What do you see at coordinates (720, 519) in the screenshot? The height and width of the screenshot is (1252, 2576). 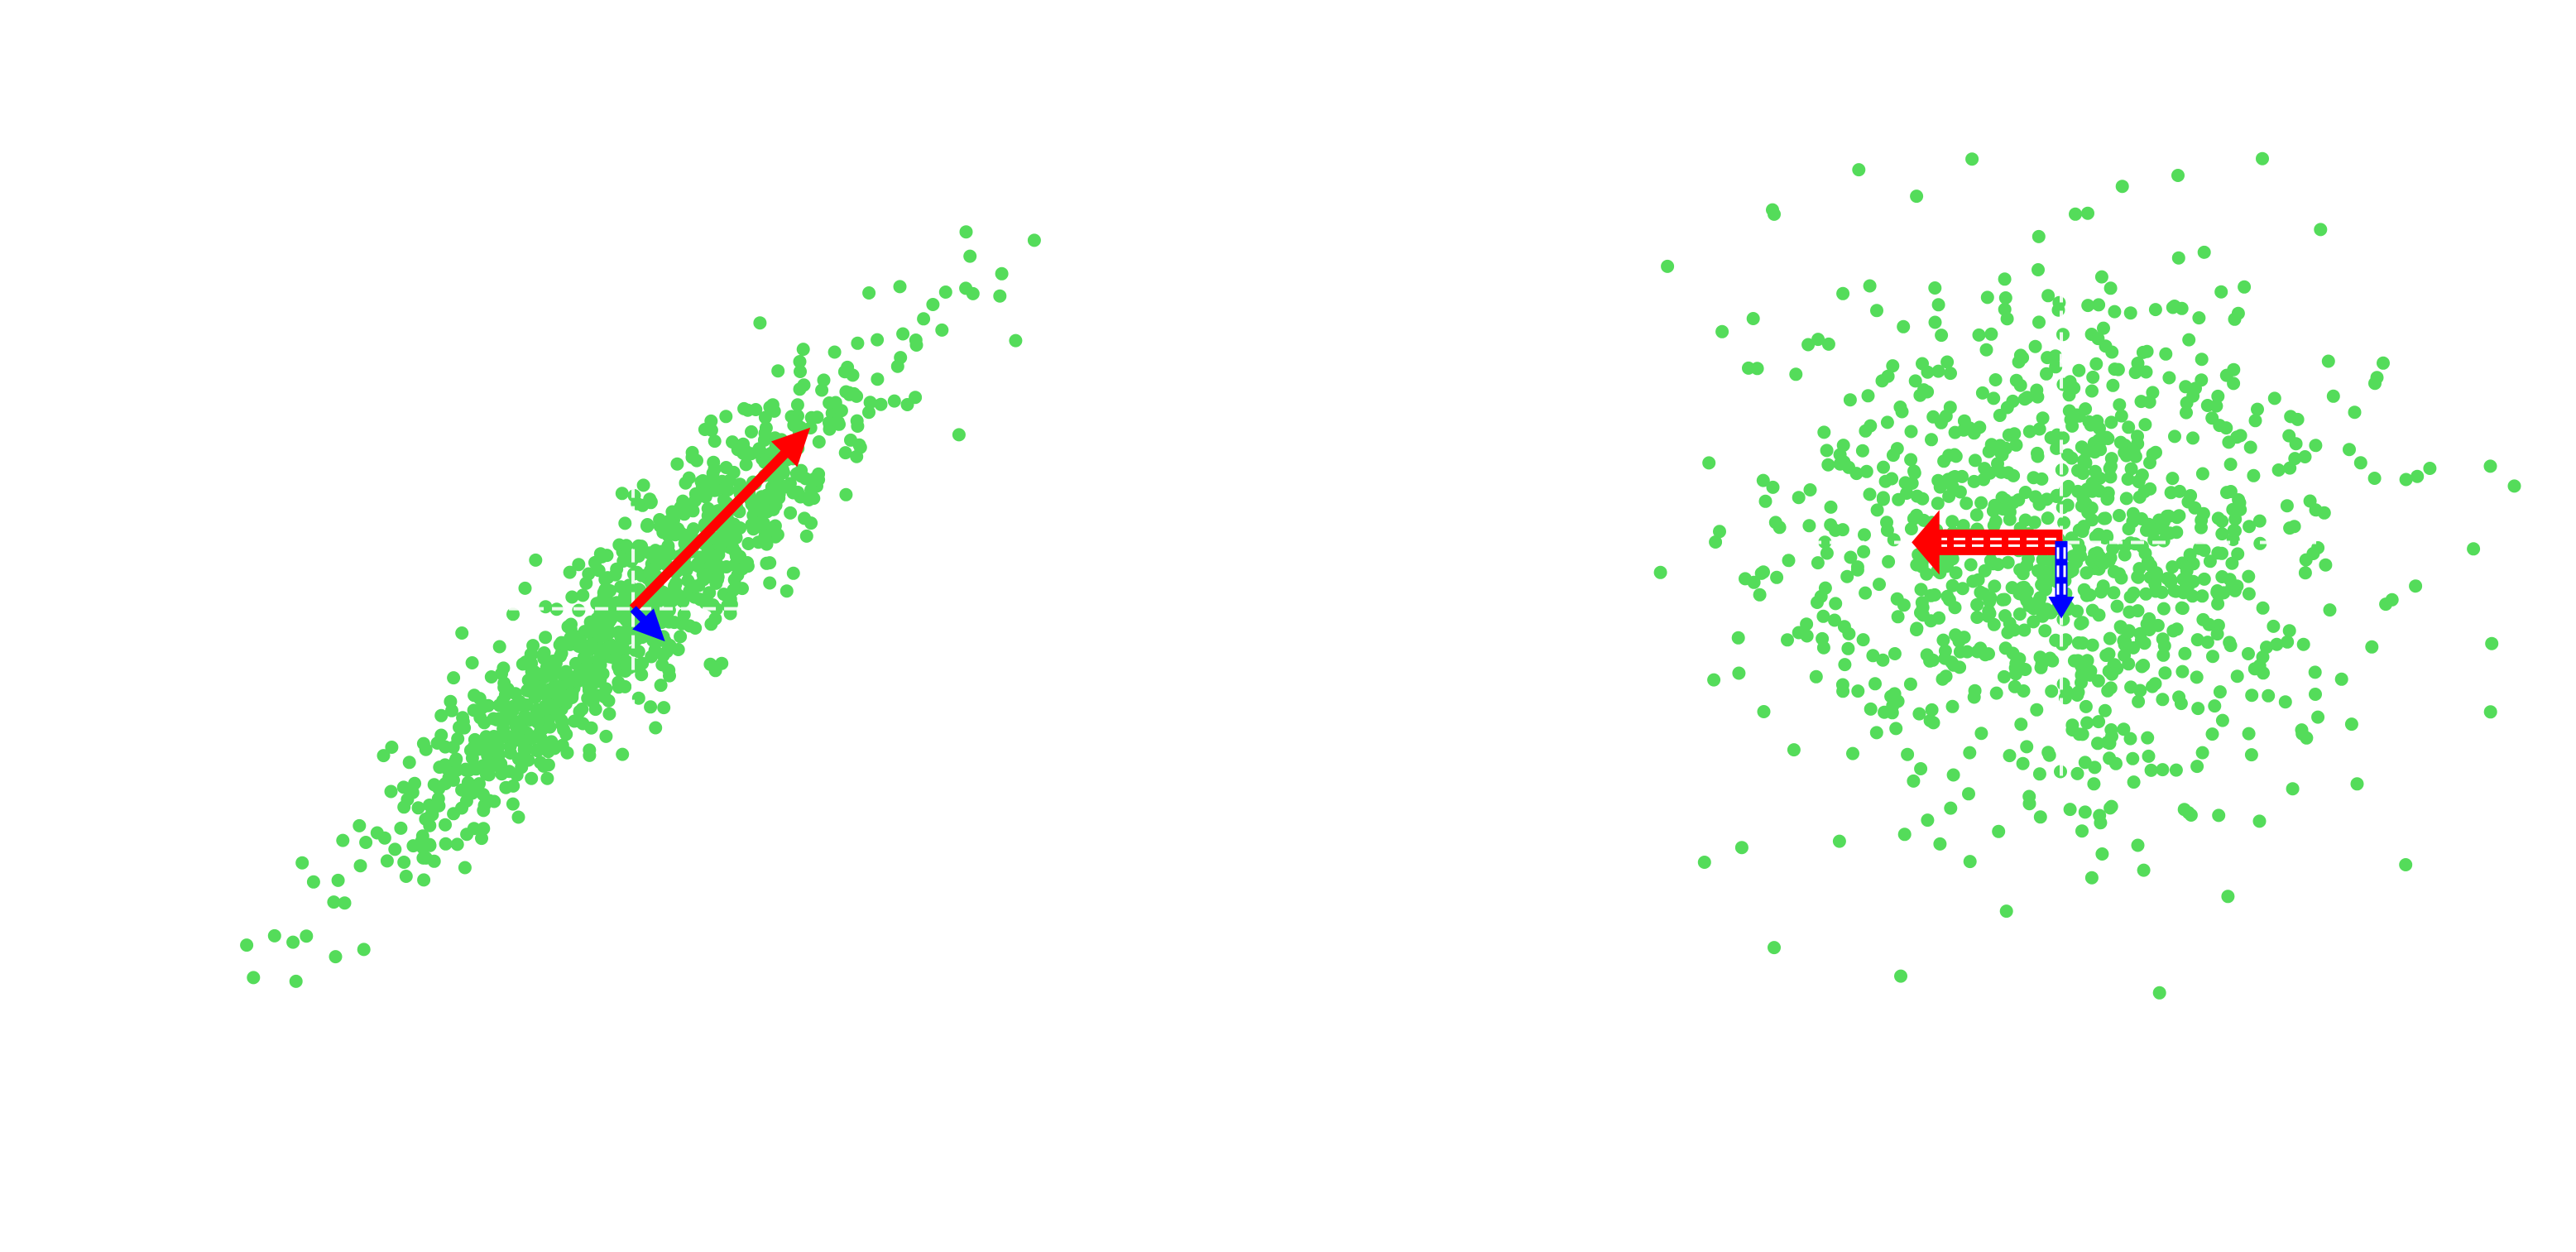 I see `first-component-arrow` at bounding box center [720, 519].